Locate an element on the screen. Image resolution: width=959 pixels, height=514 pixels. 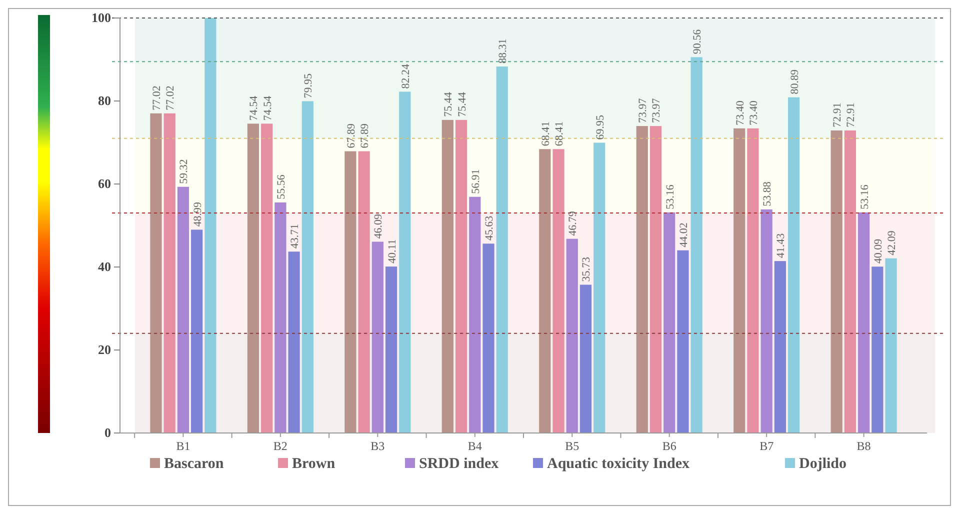
data-label: 53.88 is located at coordinates (768, 193).